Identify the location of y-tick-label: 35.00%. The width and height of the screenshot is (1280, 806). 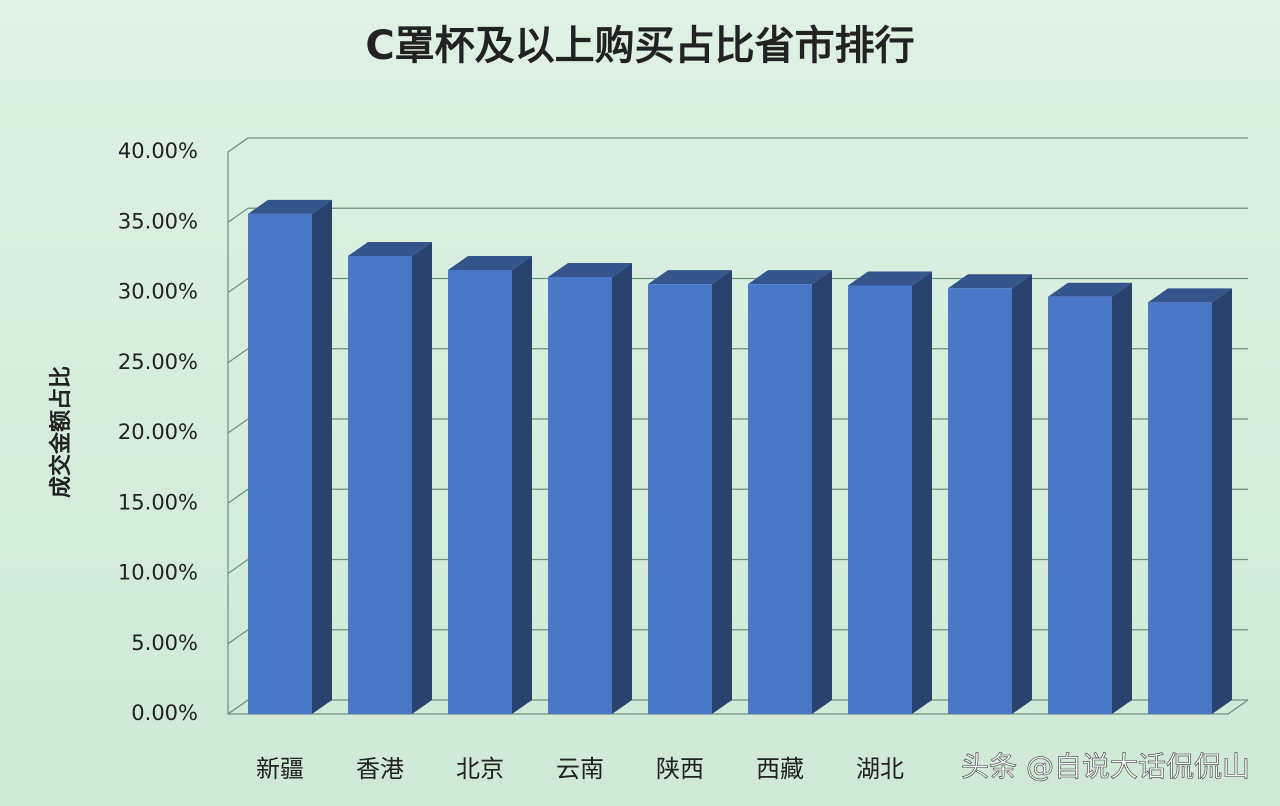
(158, 221).